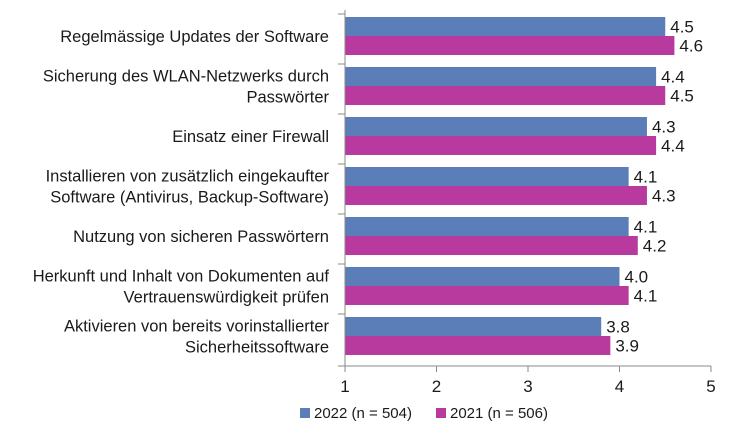 Image resolution: width=742 pixels, height=441 pixels. What do you see at coordinates (194, 37) in the screenshot?
I see `category-label: Regelmässige Updates der Software` at bounding box center [194, 37].